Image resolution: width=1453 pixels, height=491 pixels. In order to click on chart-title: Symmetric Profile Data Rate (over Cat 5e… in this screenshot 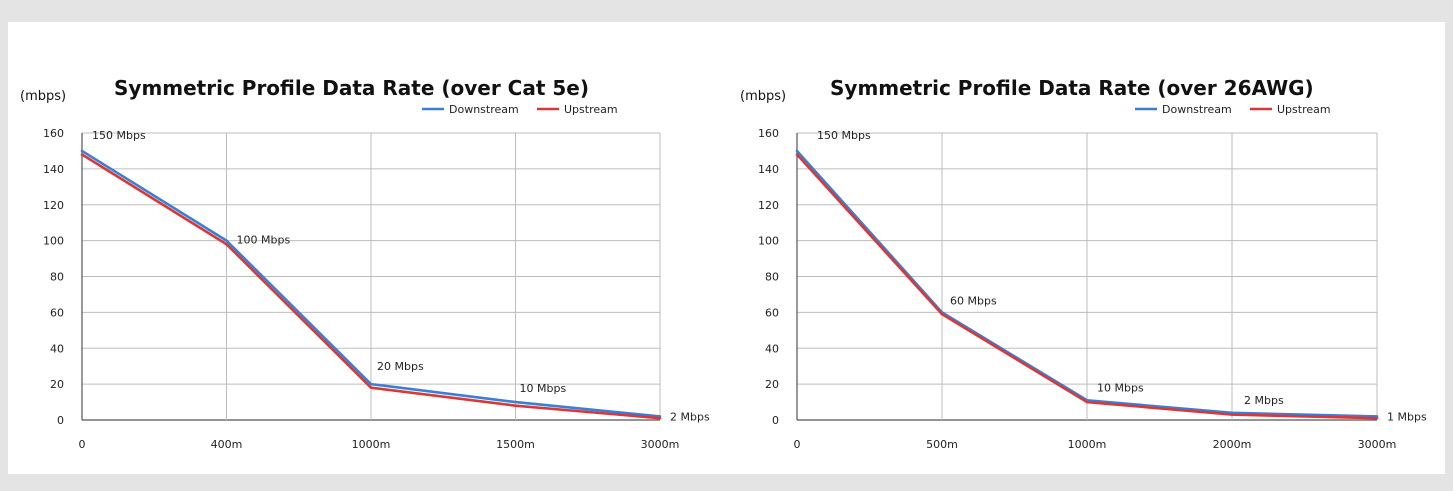, I will do `click(351, 88)`.